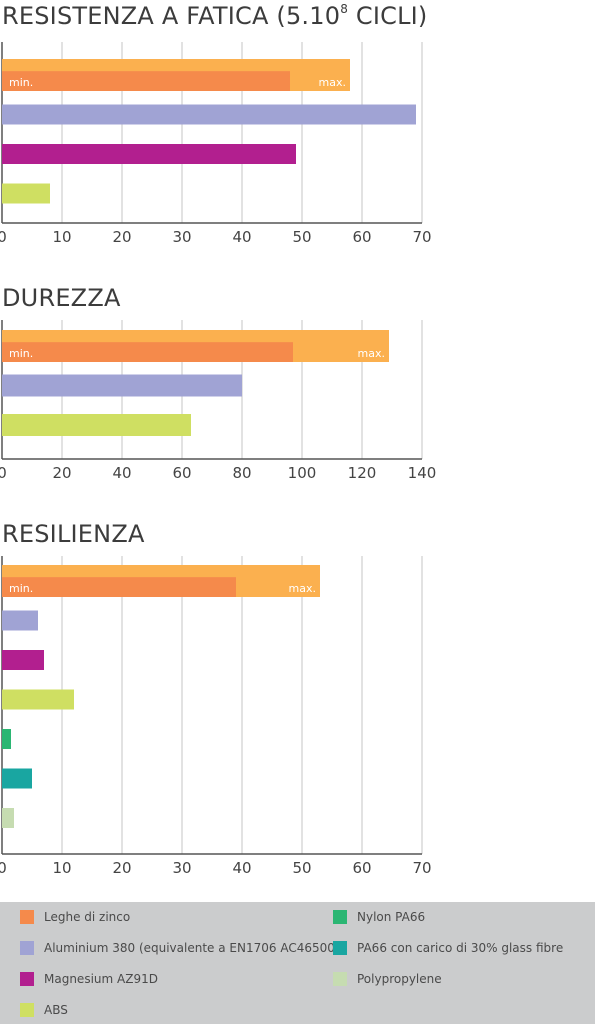 The width and height of the screenshot is (595, 1024). Describe the element at coordinates (422, 473) in the screenshot. I see `tick-label: 140` at that location.